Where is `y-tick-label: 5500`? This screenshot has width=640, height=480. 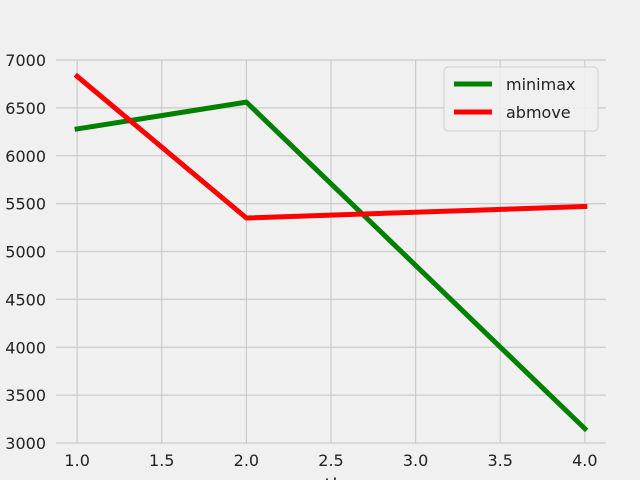
y-tick-label: 5500 is located at coordinates (25, 204).